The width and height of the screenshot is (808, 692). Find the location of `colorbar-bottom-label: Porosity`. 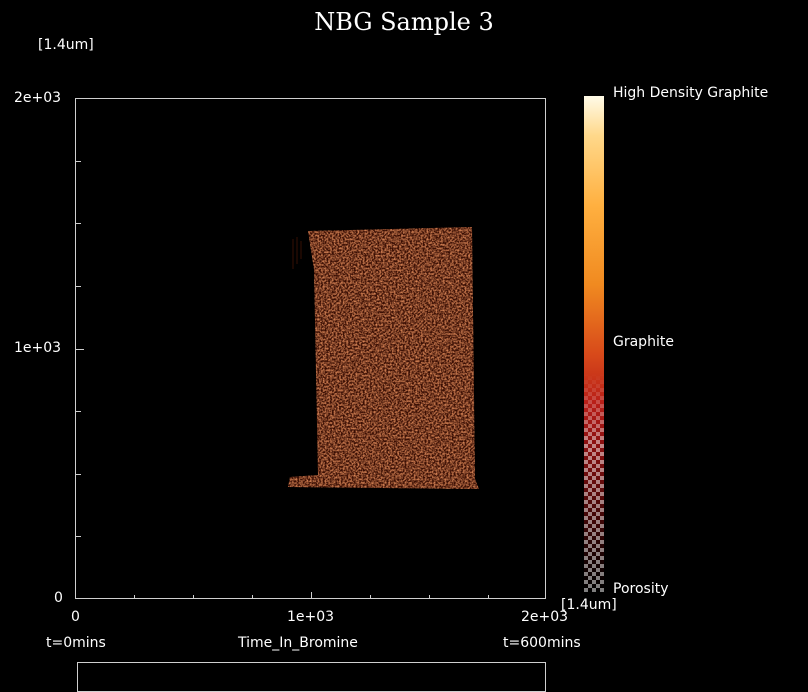

colorbar-bottom-label: Porosity is located at coordinates (641, 589).